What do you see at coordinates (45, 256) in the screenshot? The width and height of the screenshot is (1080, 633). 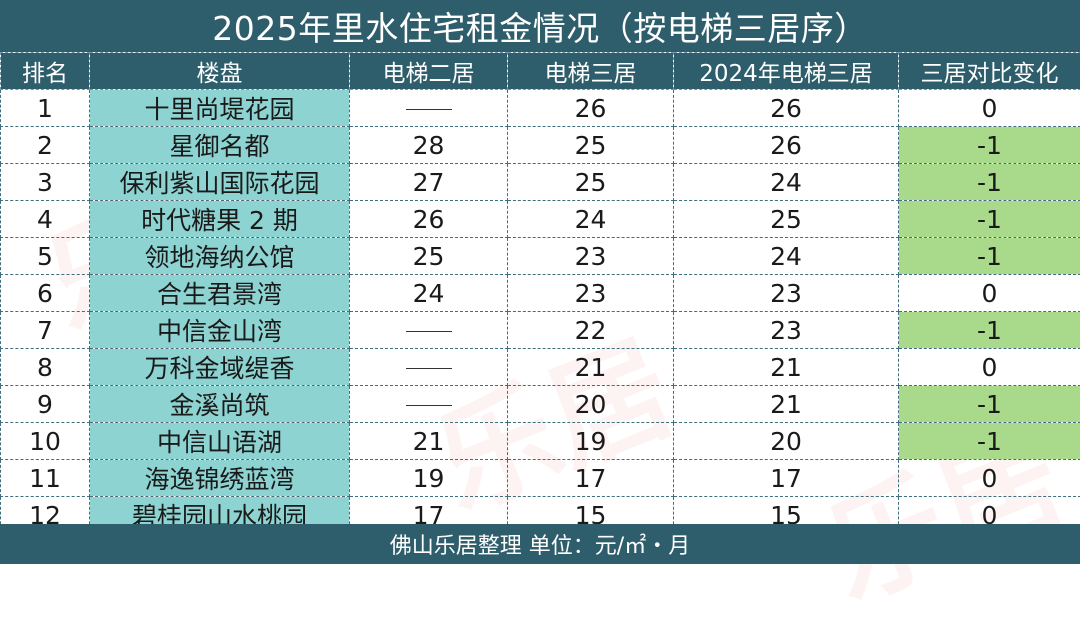 I see `rank-cell: 5` at bounding box center [45, 256].